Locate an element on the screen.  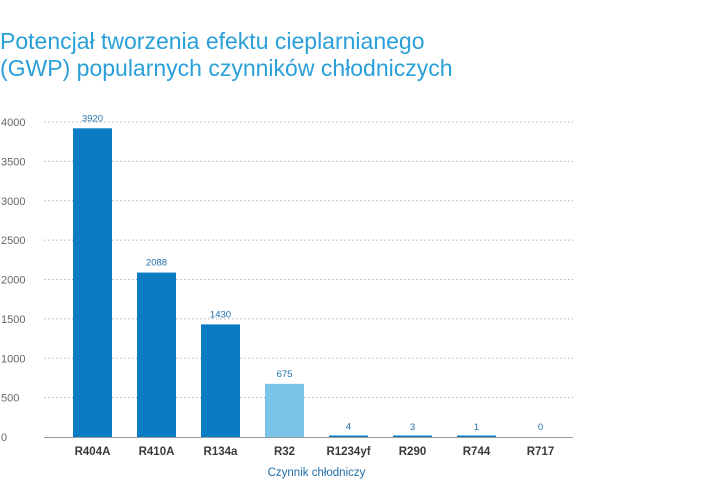
y-tick-label: 500 is located at coordinates (10, 399).